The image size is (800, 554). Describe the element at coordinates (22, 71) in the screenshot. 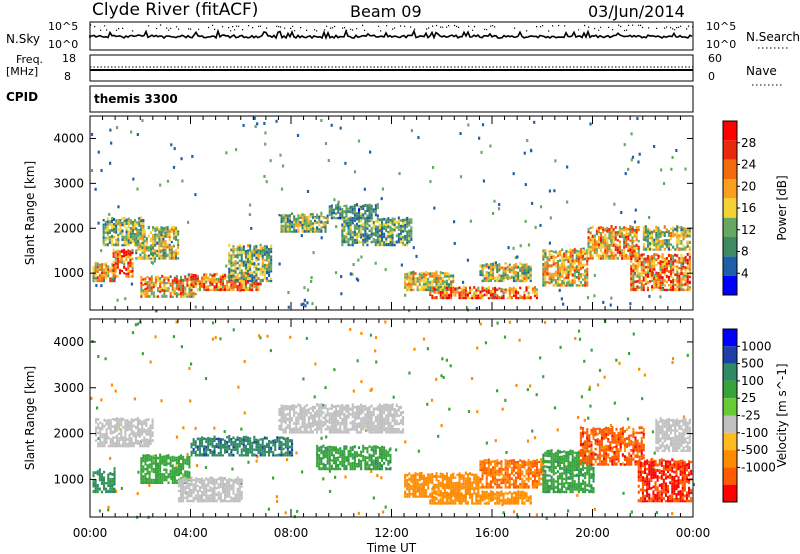

I see `freq-unit: [MHz]` at that location.